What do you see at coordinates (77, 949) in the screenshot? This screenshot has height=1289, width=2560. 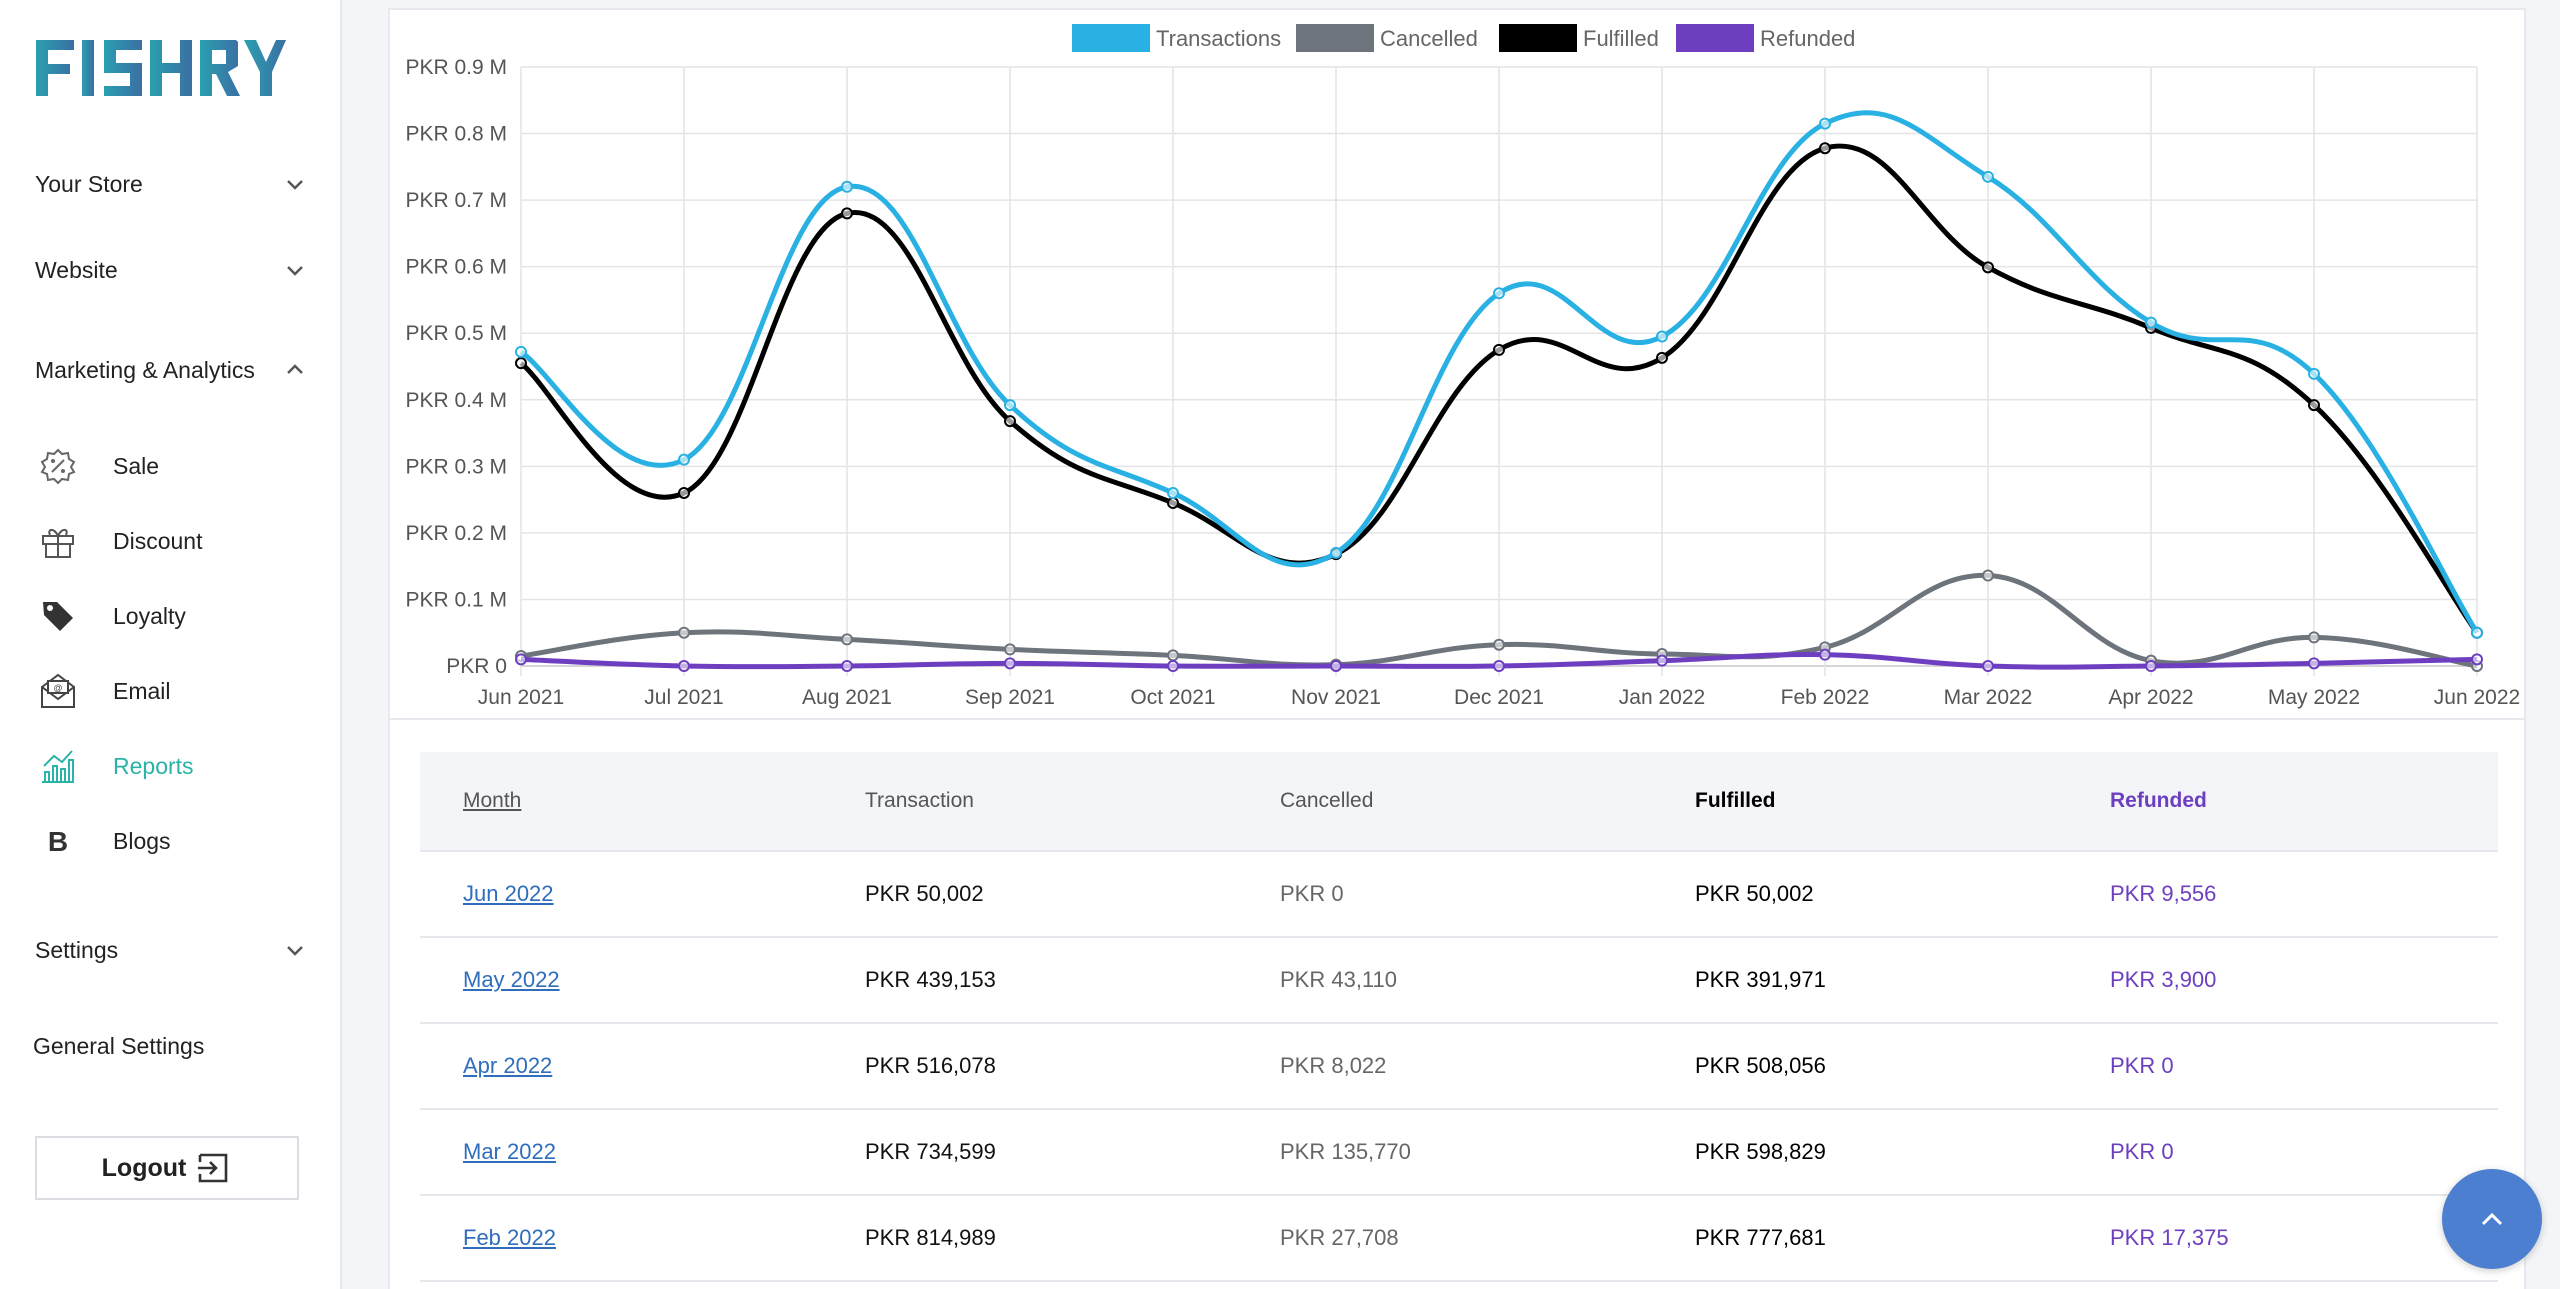 I see `nav-settings-label: Settings` at bounding box center [77, 949].